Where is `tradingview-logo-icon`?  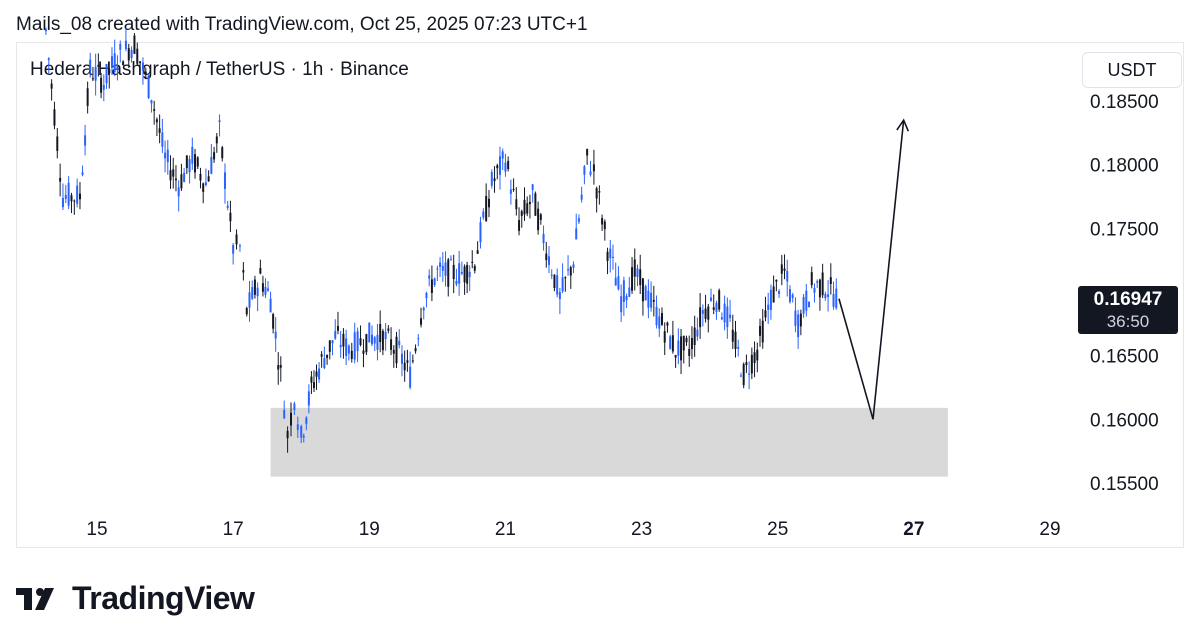 tradingview-logo-icon is located at coordinates (35, 598).